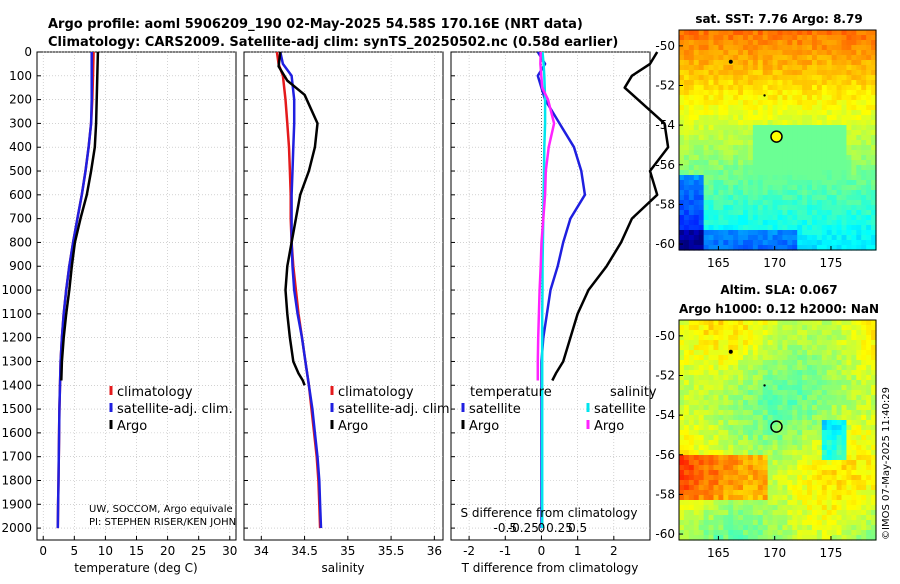 The image size is (900, 584). What do you see at coordinates (20, 76) in the screenshot?
I see `depth-tick-label: 100` at bounding box center [20, 76].